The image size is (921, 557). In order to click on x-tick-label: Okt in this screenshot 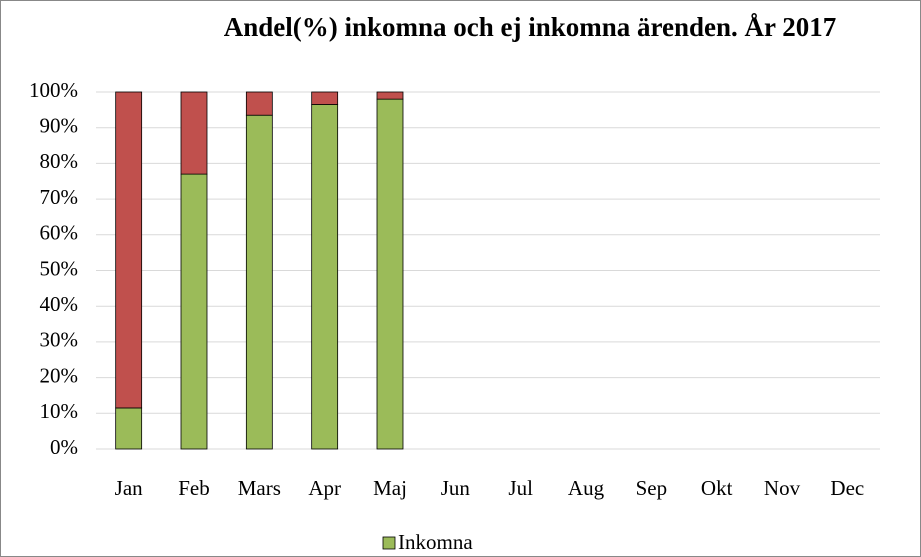, I will do `click(717, 488)`.